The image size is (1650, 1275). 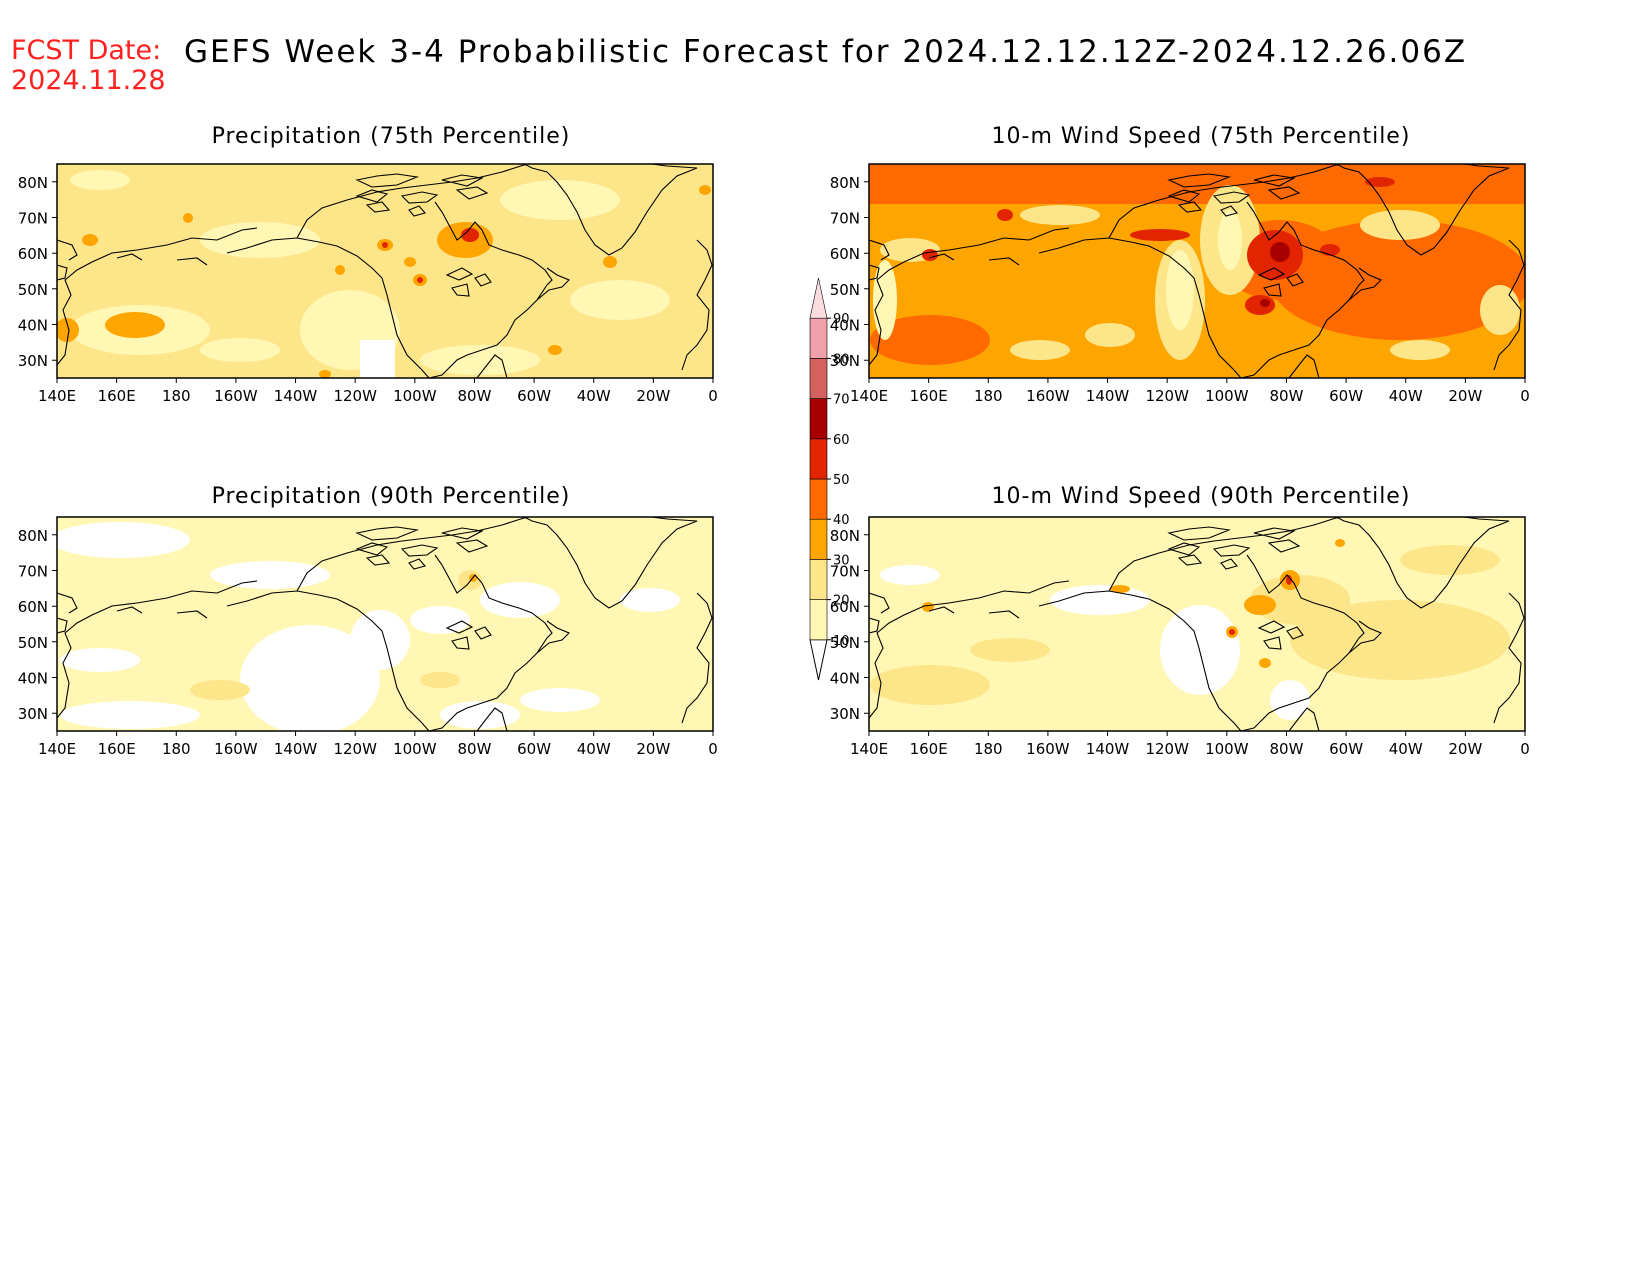 I want to click on colorbar-tick-label: 30, so click(x=841, y=560).